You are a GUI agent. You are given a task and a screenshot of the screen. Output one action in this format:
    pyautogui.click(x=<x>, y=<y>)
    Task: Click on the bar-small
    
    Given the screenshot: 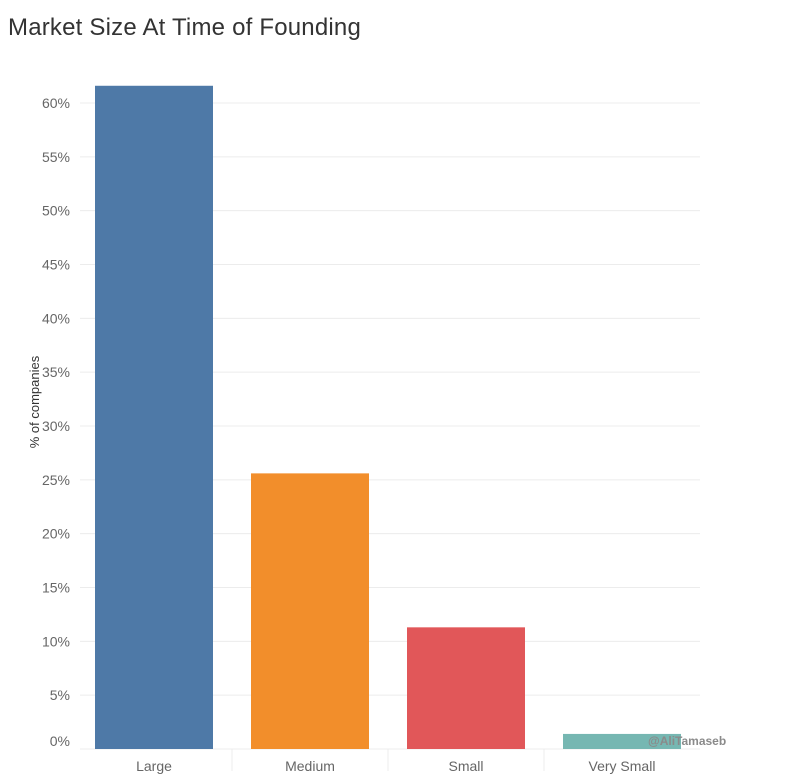 What is the action you would take?
    pyautogui.click(x=466, y=688)
    